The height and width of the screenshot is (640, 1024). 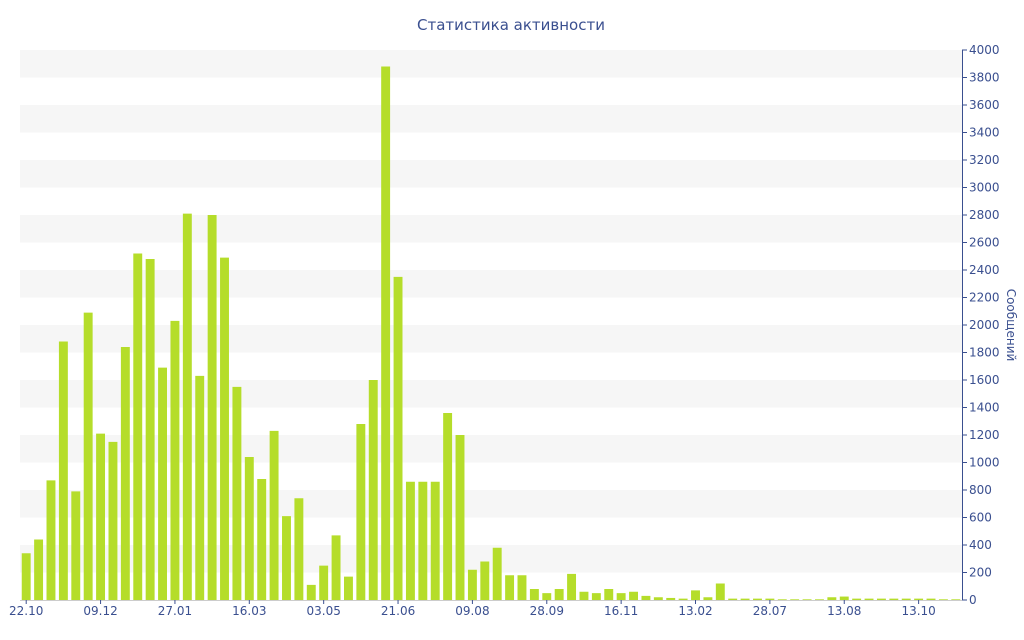 I want to click on y-tick-label: 2000, so click(x=984, y=325).